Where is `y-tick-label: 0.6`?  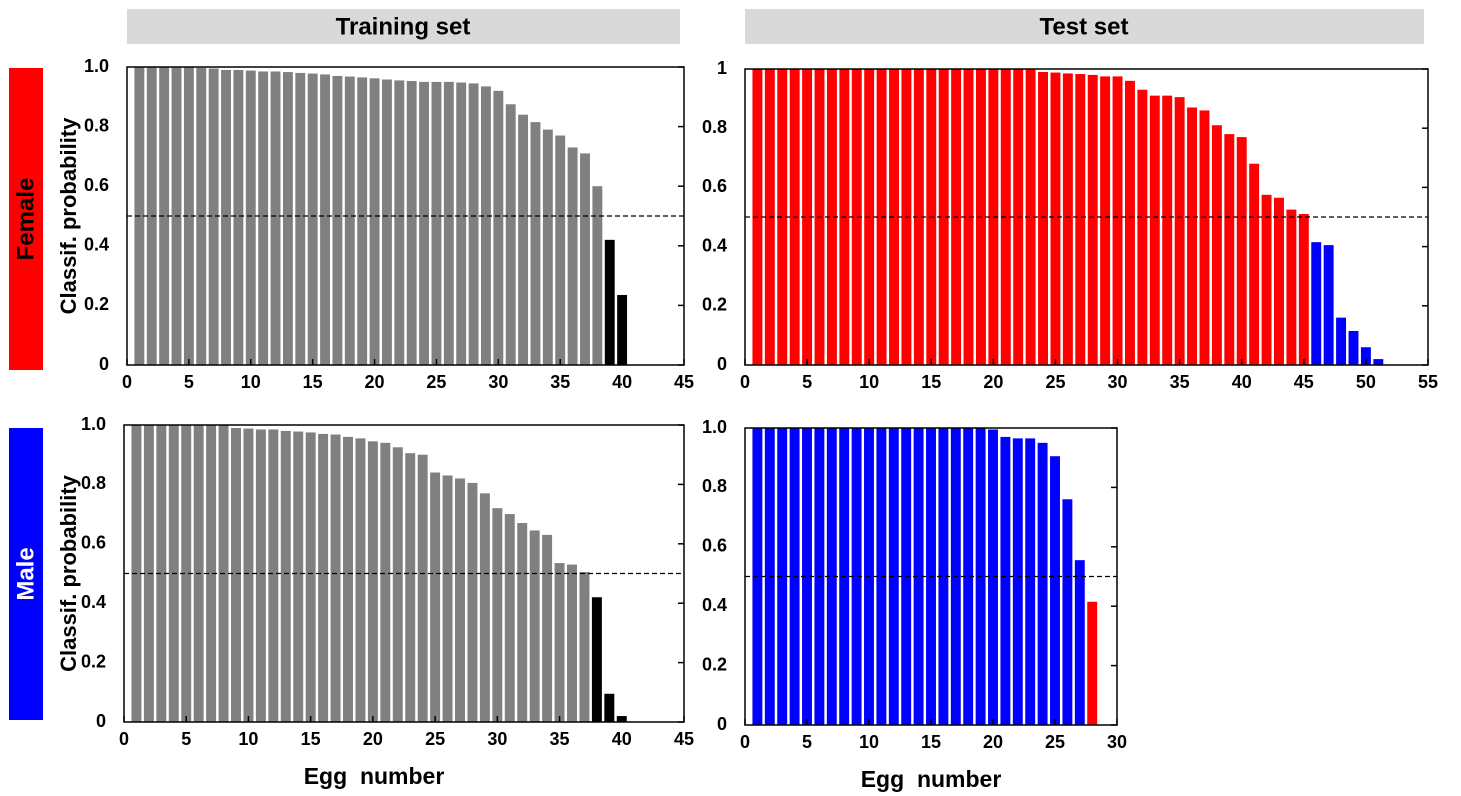 y-tick-label: 0.6 is located at coordinates (714, 546).